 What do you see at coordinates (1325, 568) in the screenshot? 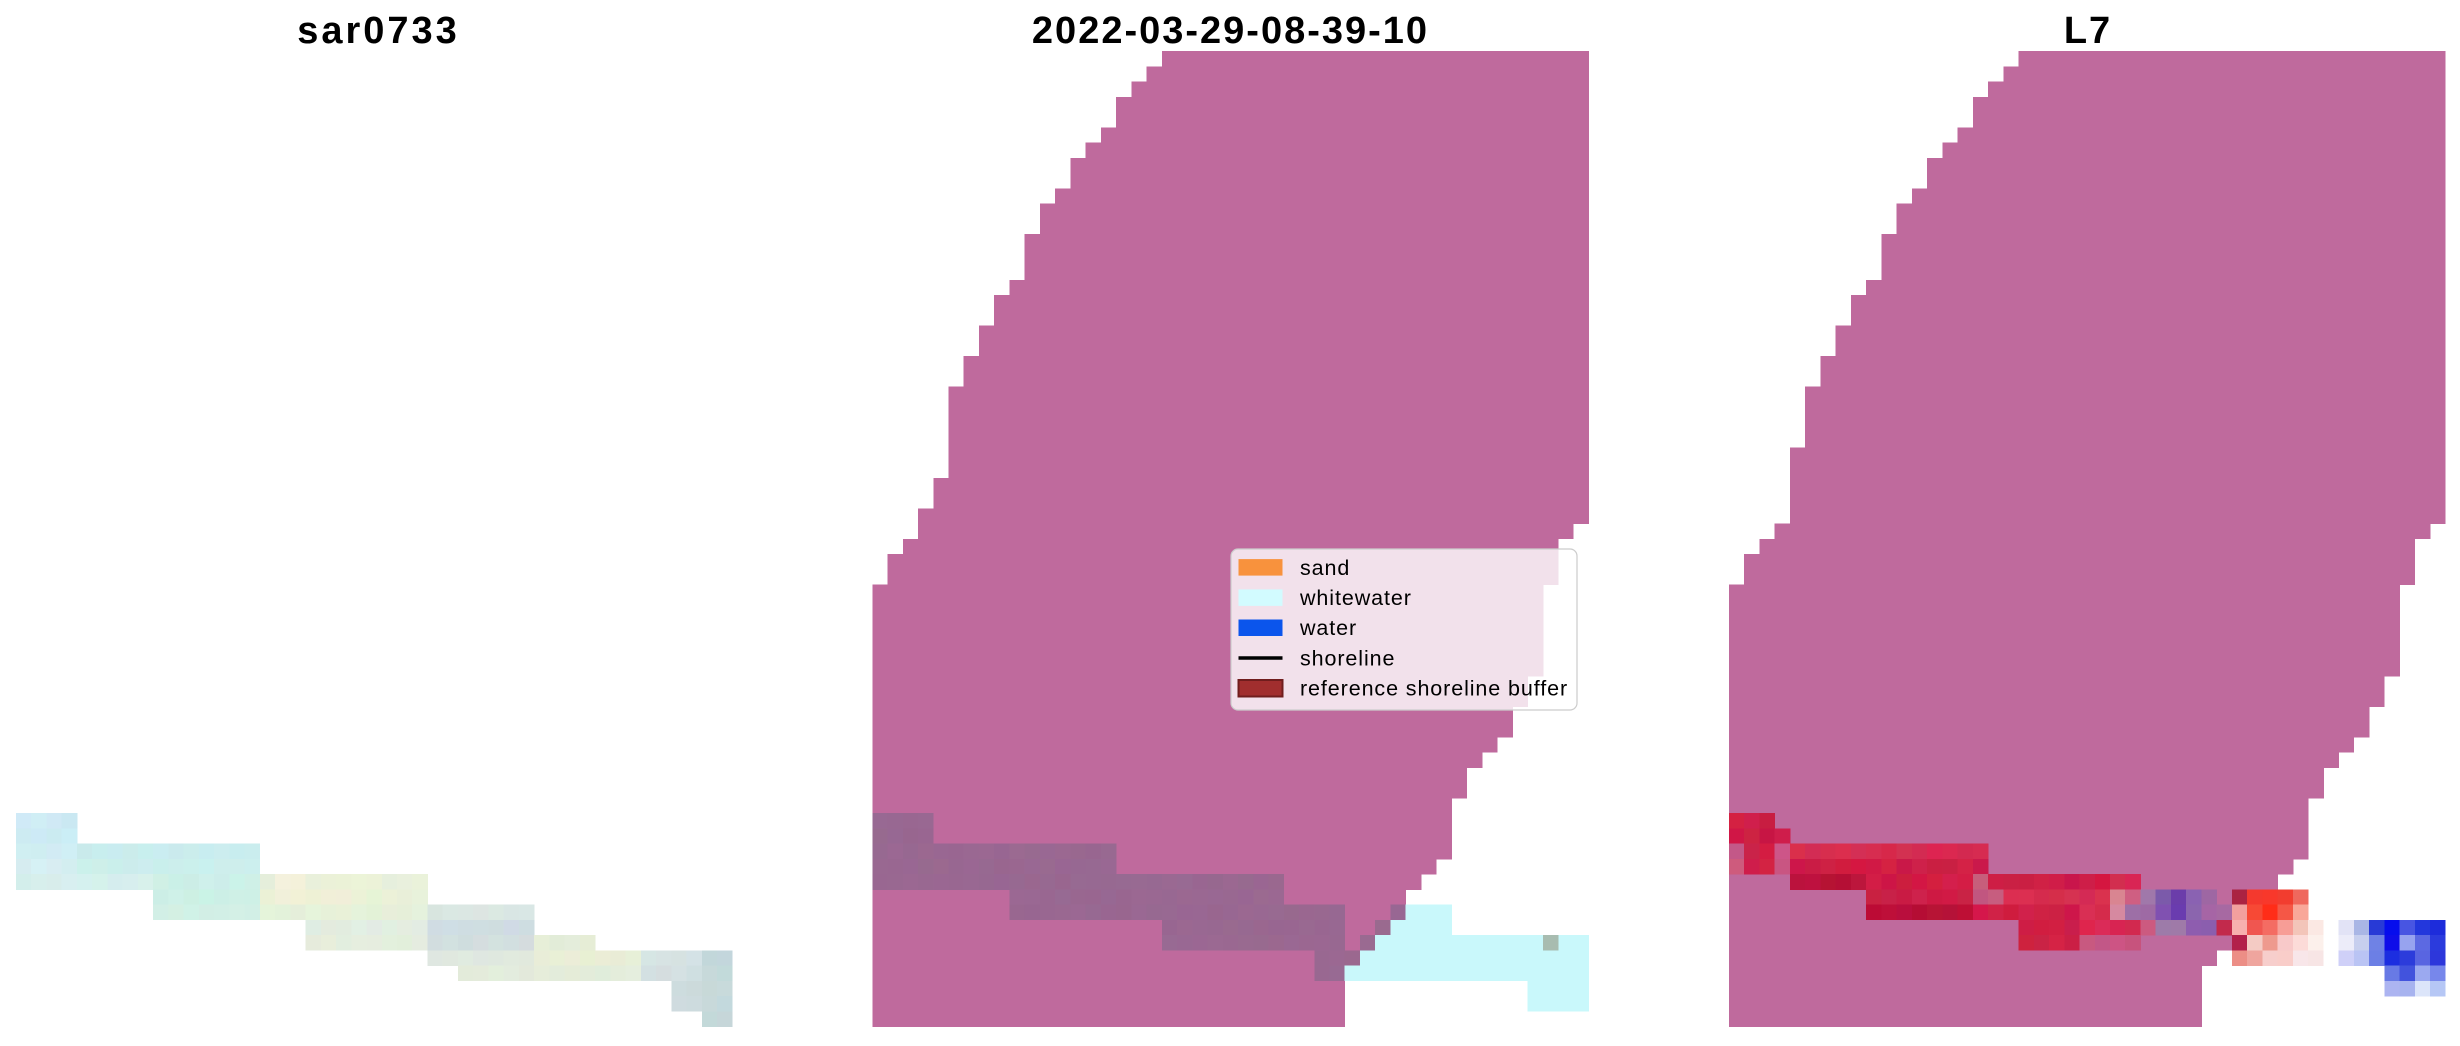
I see `svg-text: sand` at bounding box center [1325, 568].